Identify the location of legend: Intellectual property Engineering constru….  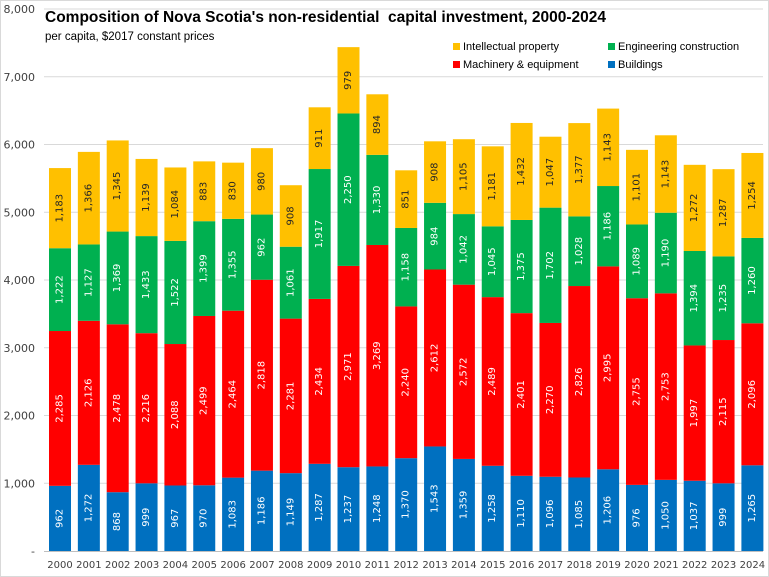
(596, 56).